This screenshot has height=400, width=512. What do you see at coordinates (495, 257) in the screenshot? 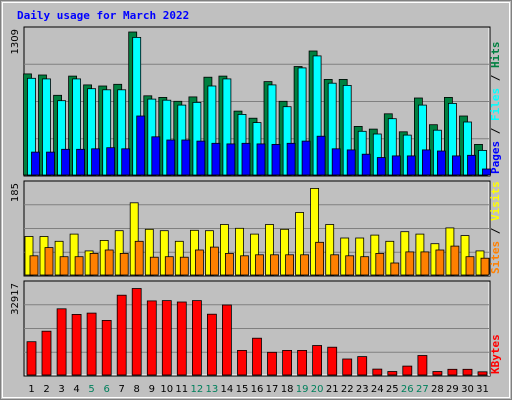
I see `legend-sites: Sites` at bounding box center [495, 257].